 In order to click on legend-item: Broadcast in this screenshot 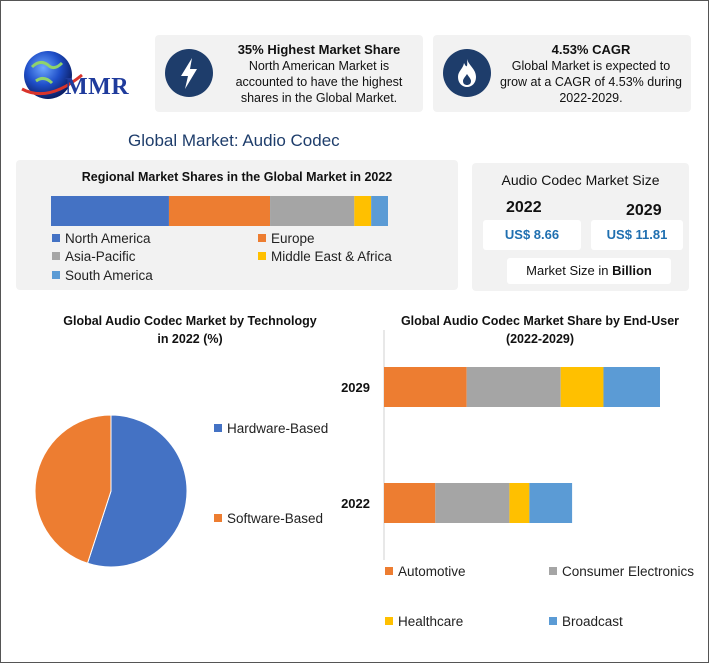, I will do `click(586, 621)`.